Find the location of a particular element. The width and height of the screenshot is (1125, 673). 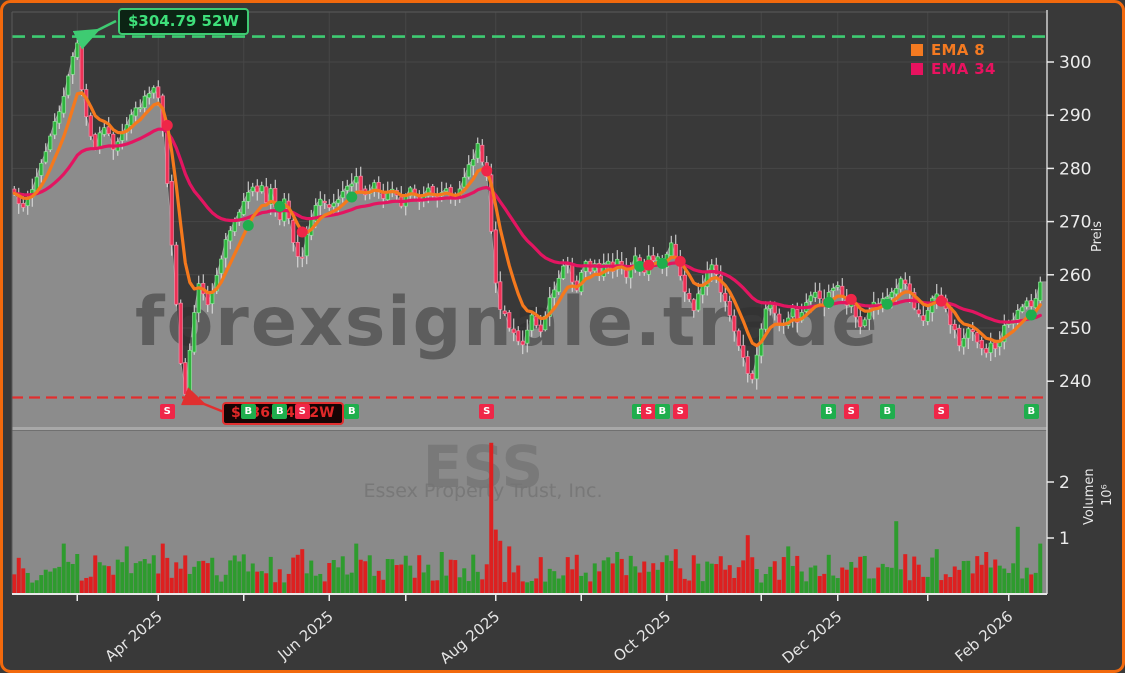

svg-text: 270 is located at coordinates (1075, 223).